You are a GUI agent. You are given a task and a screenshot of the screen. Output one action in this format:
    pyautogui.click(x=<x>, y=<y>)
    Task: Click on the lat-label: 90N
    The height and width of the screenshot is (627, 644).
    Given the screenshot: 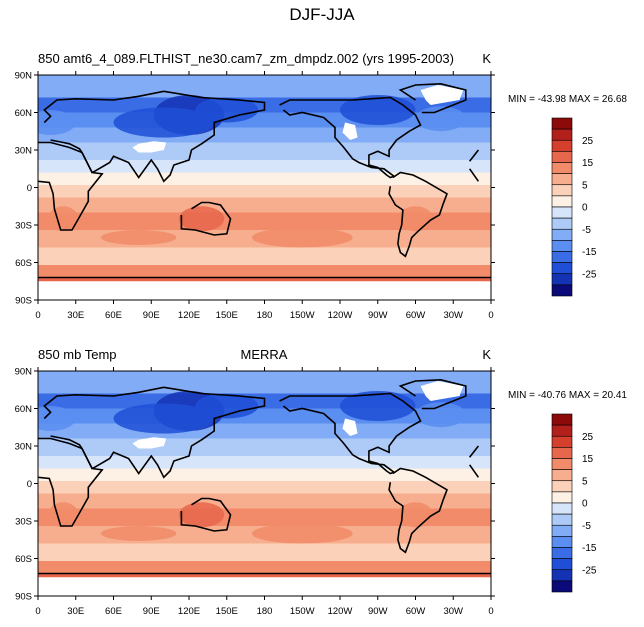 What is the action you would take?
    pyautogui.click(x=24, y=76)
    